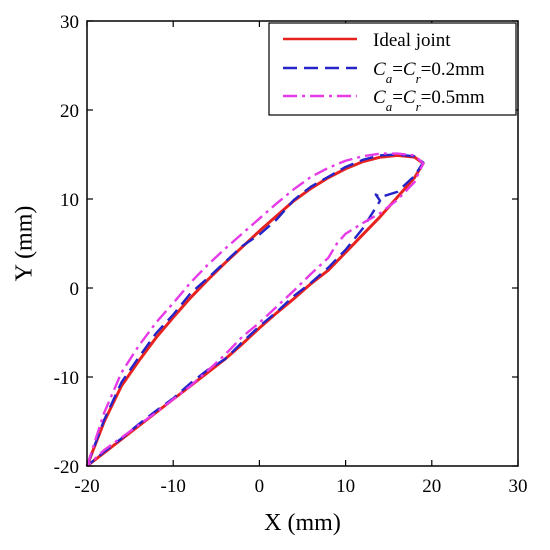 Image resolution: width=550 pixels, height=550 pixels. What do you see at coordinates (412, 40) in the screenshot?
I see `legend-label-ideal-joint: Ideal joint` at bounding box center [412, 40].